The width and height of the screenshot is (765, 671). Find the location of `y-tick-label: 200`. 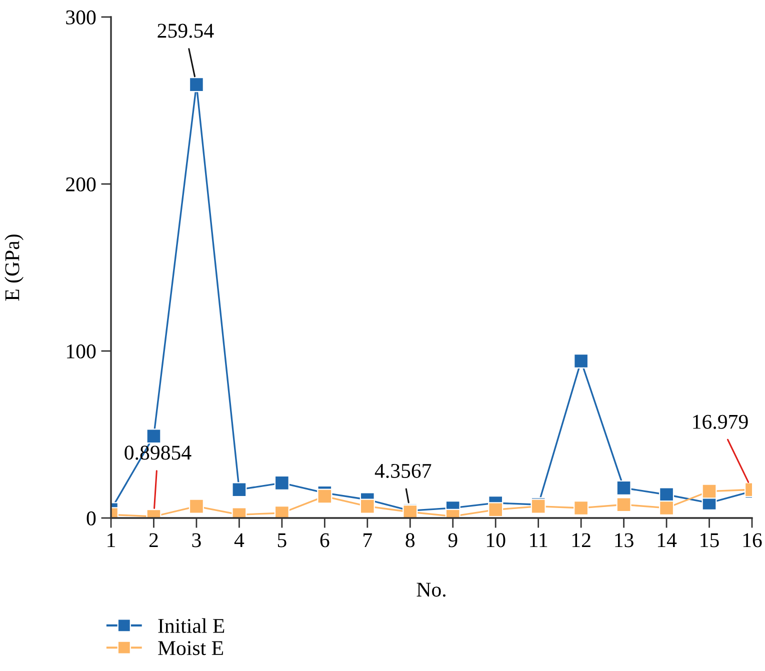

y-tick-label: 200 is located at coordinates (81, 184).